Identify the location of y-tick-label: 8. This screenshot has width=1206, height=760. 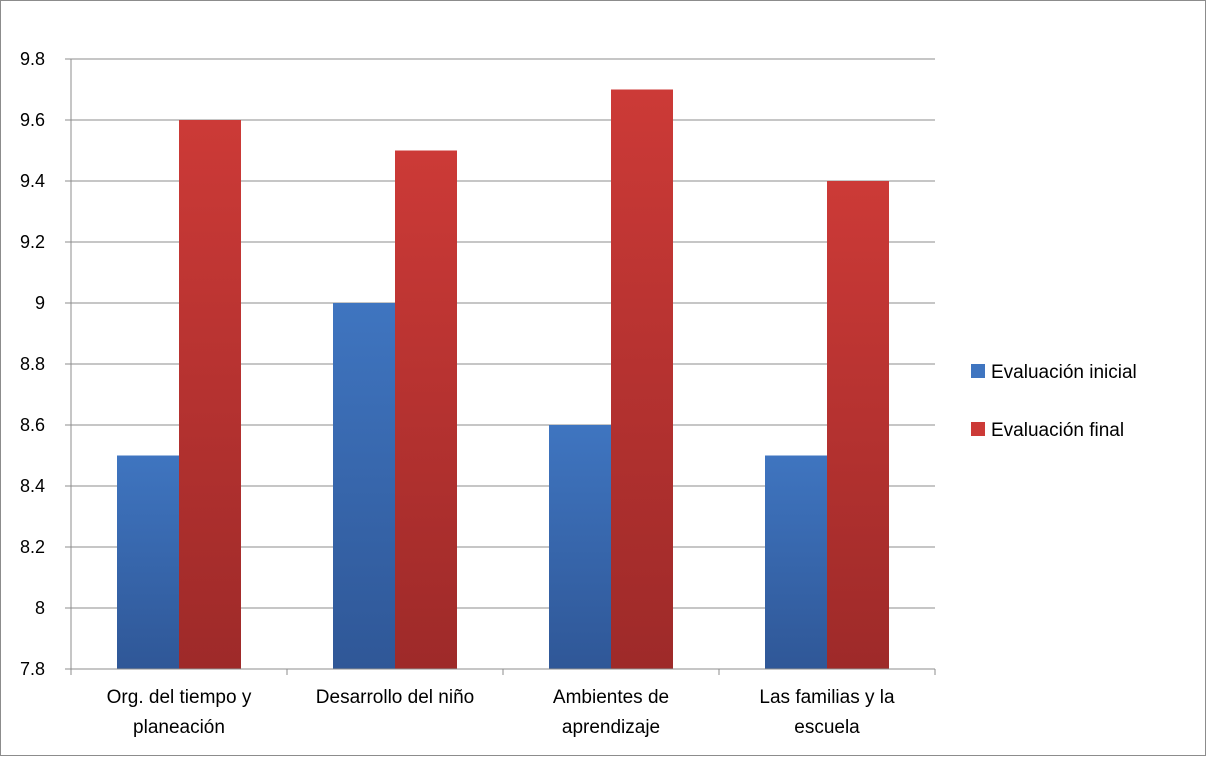
(40, 608).